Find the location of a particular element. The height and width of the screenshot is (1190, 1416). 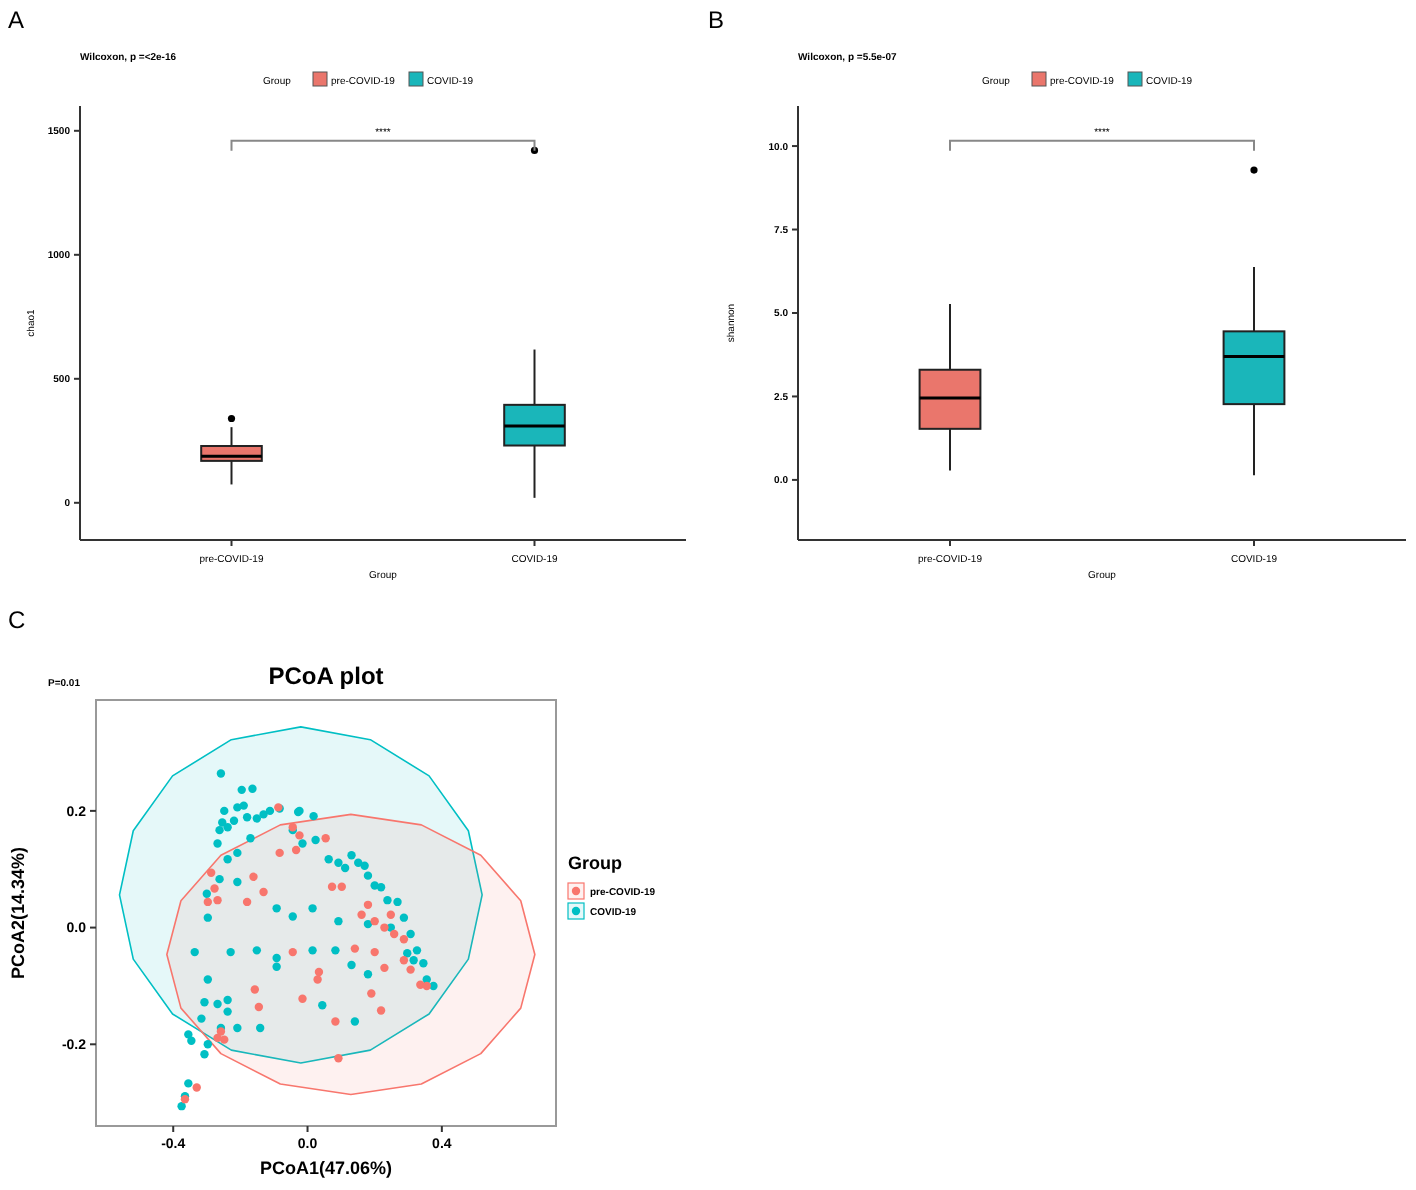

text: C is located at coordinates (17, 620).